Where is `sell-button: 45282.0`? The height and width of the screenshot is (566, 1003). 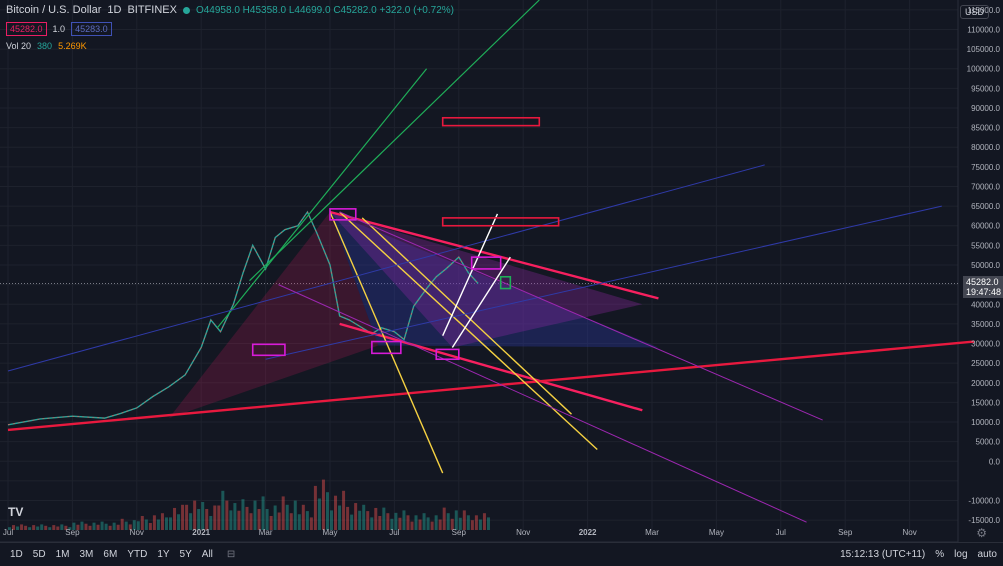 sell-button: 45282.0 is located at coordinates (26, 29).